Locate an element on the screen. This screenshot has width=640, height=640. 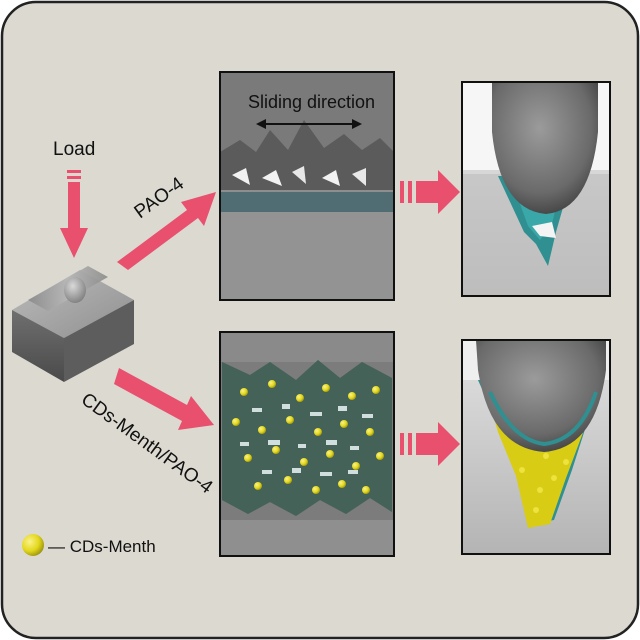
ball-contact is located at coordinates (75, 290).